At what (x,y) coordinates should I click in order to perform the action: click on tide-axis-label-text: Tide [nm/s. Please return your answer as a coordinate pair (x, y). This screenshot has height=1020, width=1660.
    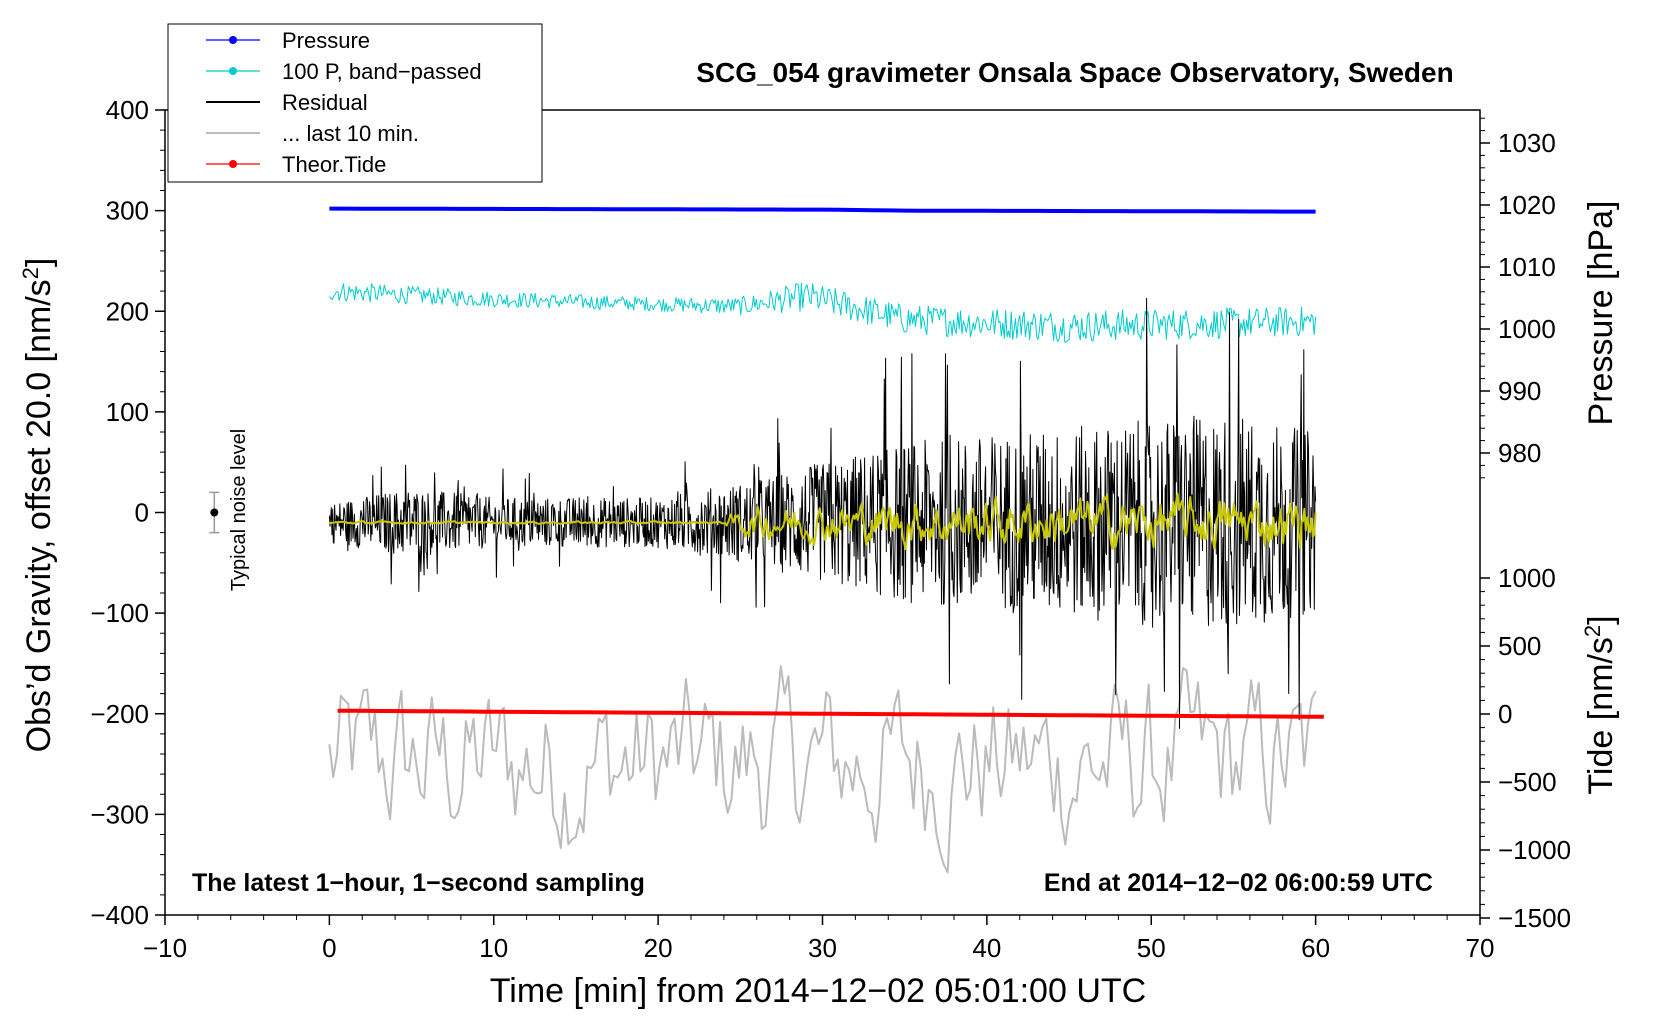
    Looking at the image, I should click on (1601, 715).